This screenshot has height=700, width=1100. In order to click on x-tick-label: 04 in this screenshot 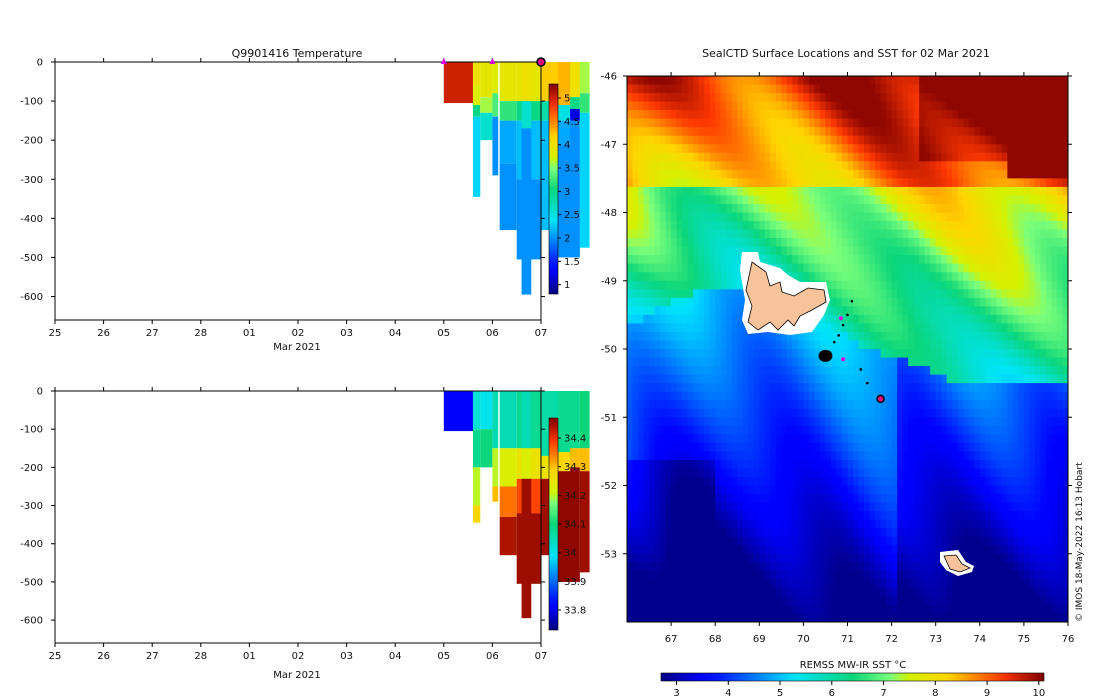, I will do `click(395, 656)`.